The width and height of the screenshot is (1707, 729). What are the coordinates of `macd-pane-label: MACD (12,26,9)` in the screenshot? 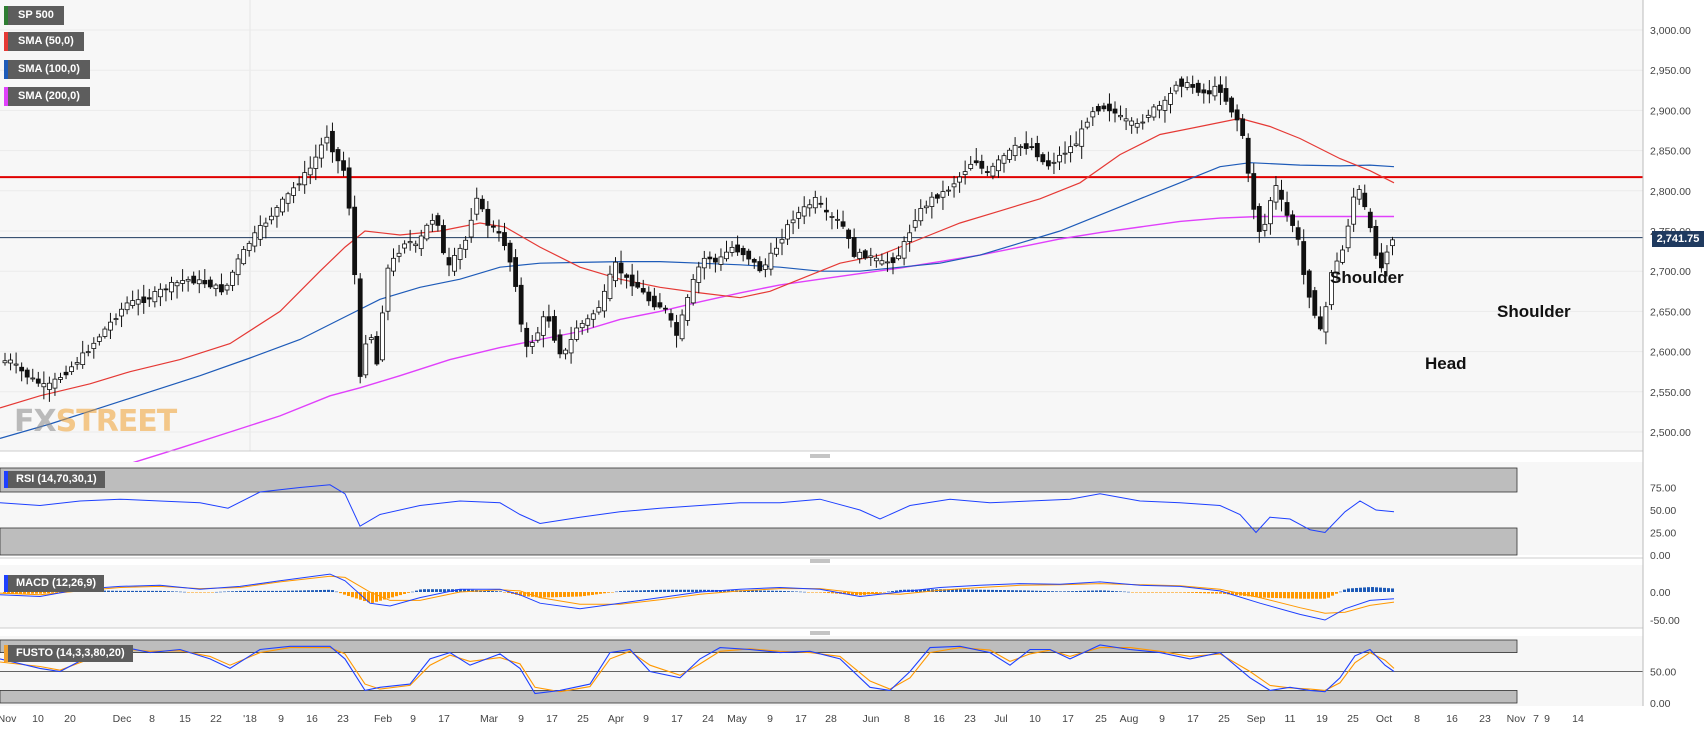 It's located at (54, 583).